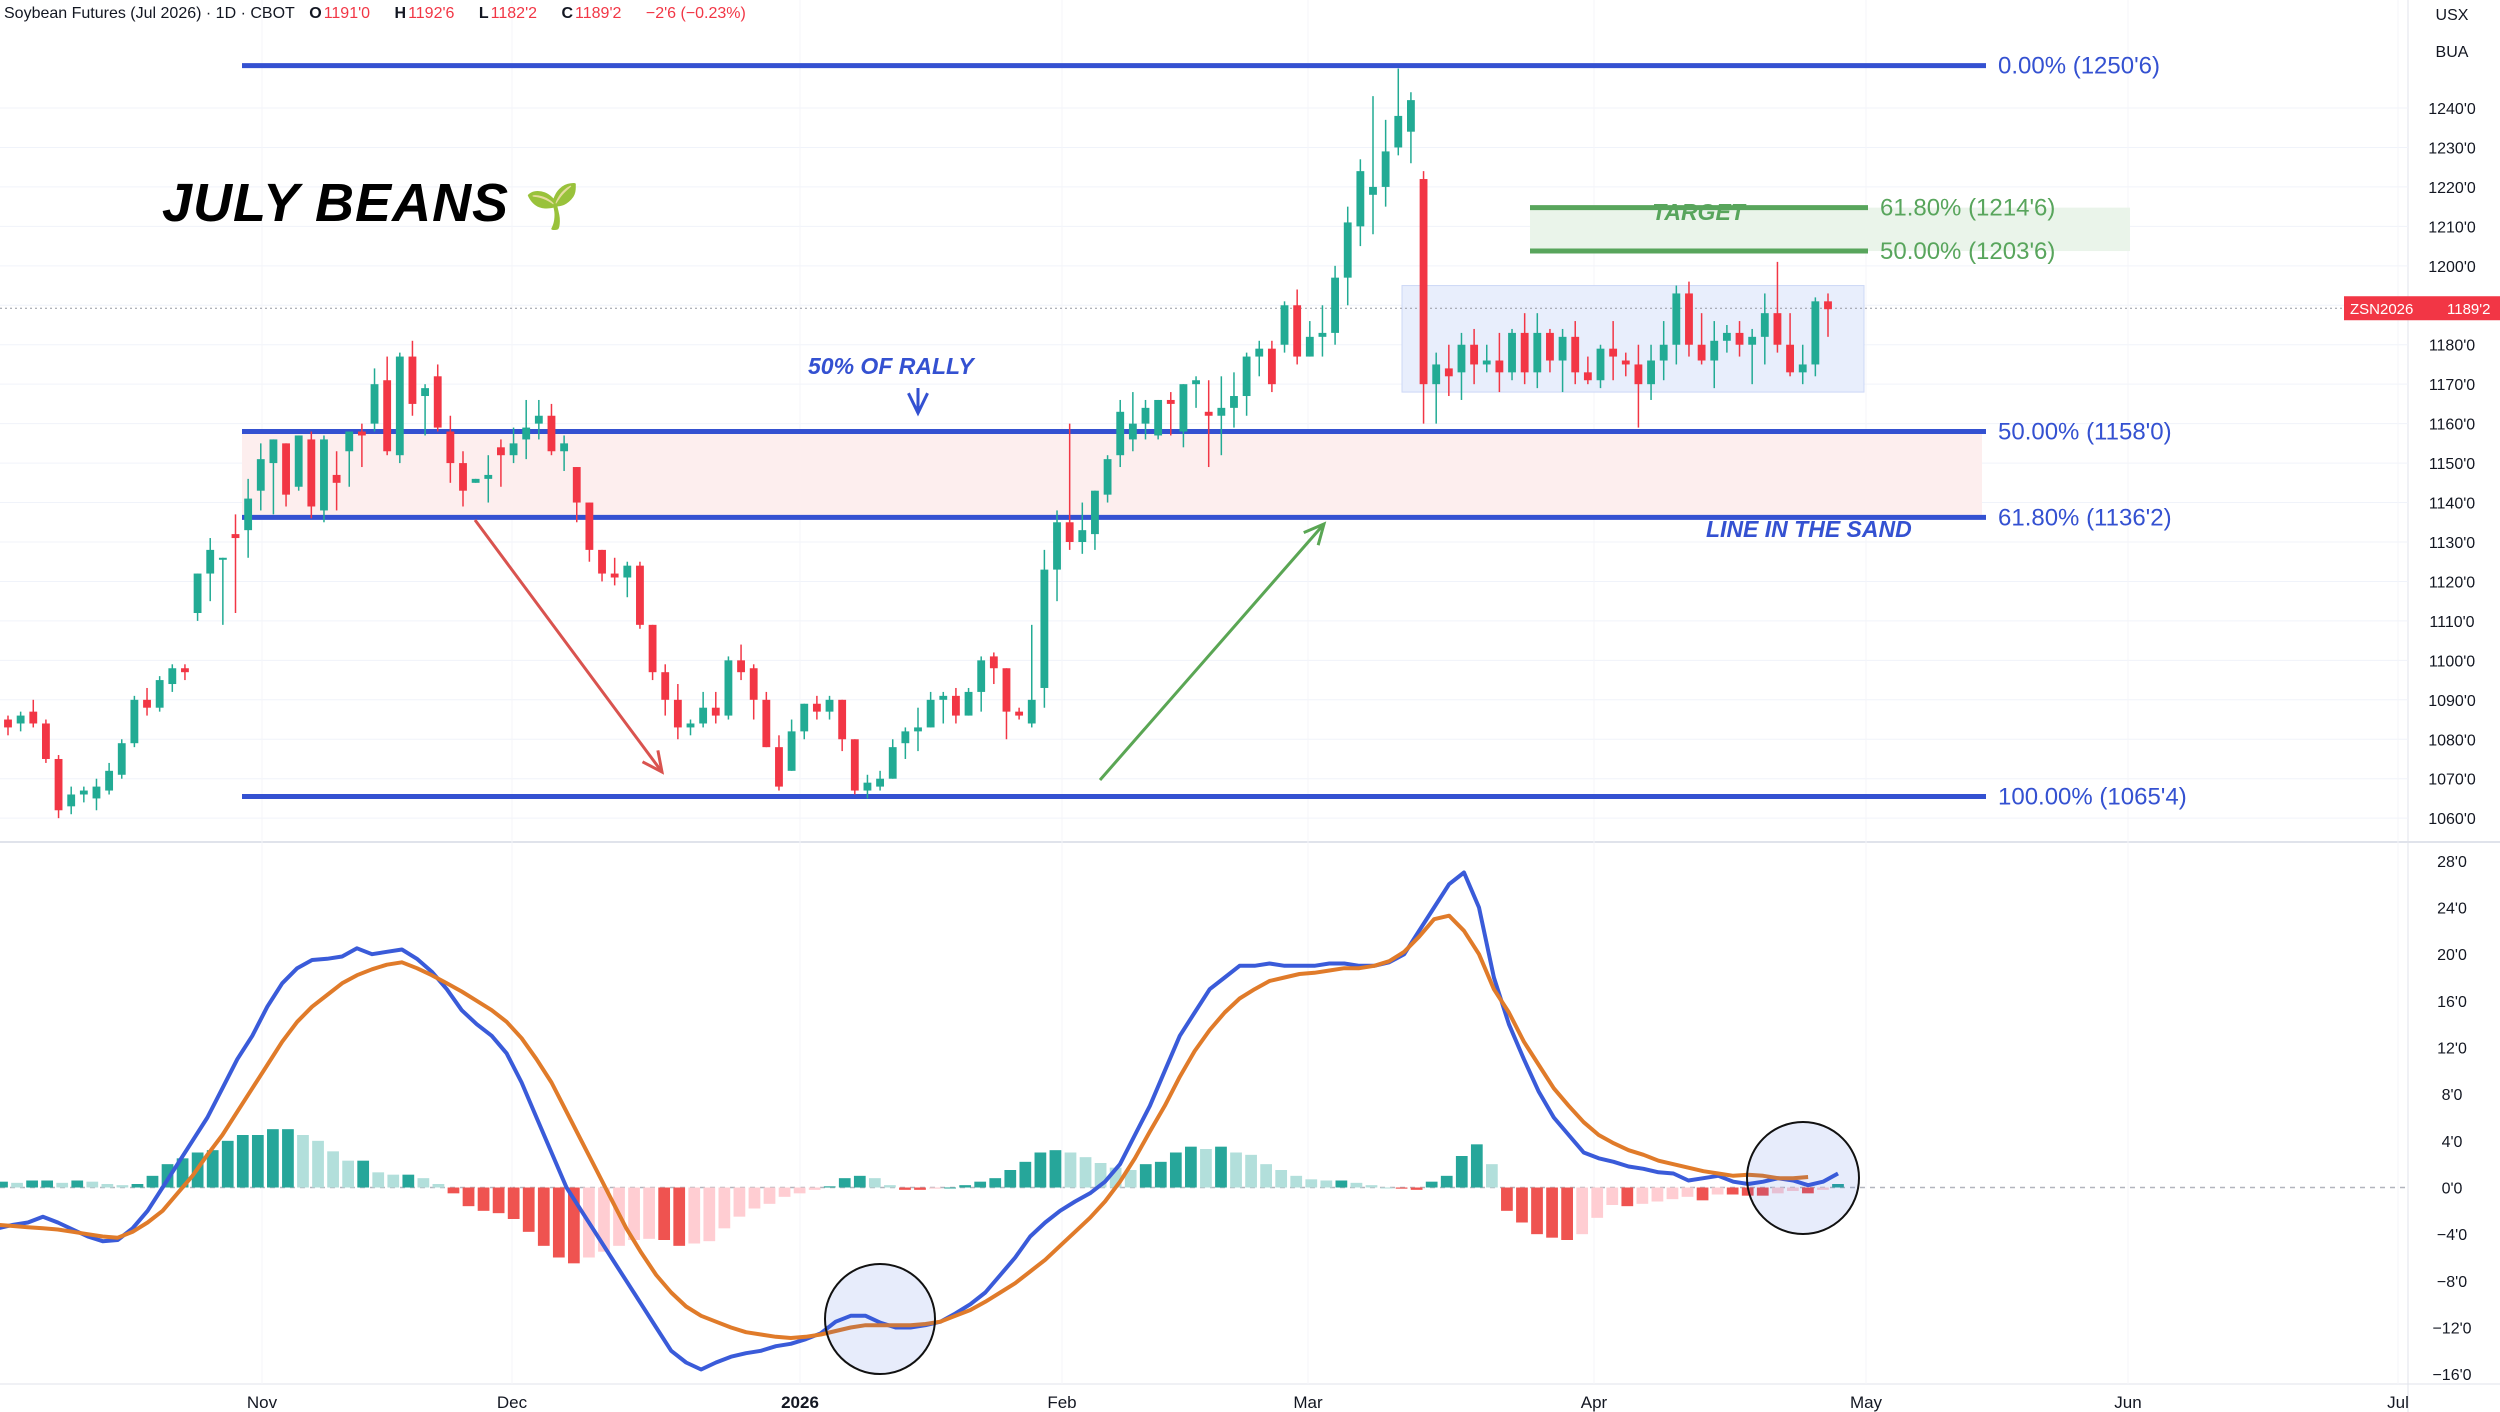 The height and width of the screenshot is (1412, 2500). Describe the element at coordinates (918, 404) in the screenshot. I see `rally-pointer-arrow-head` at that location.